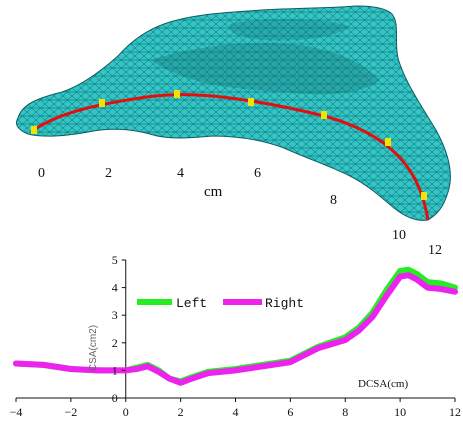  Describe the element at coordinates (108, 173) in the screenshot. I see `centerline-label-2: 2` at that location.